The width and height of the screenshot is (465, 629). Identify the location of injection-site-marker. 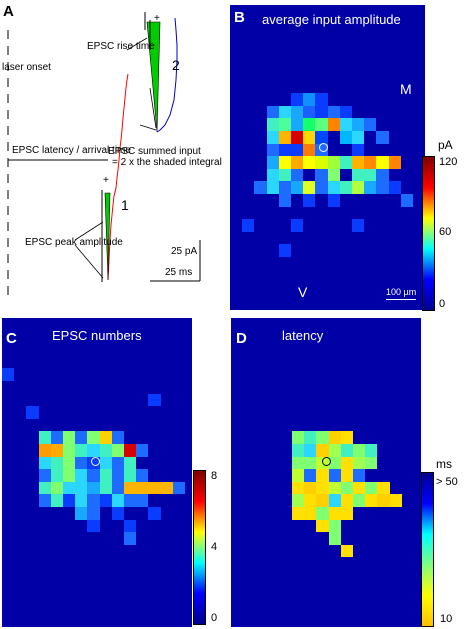
(95, 461).